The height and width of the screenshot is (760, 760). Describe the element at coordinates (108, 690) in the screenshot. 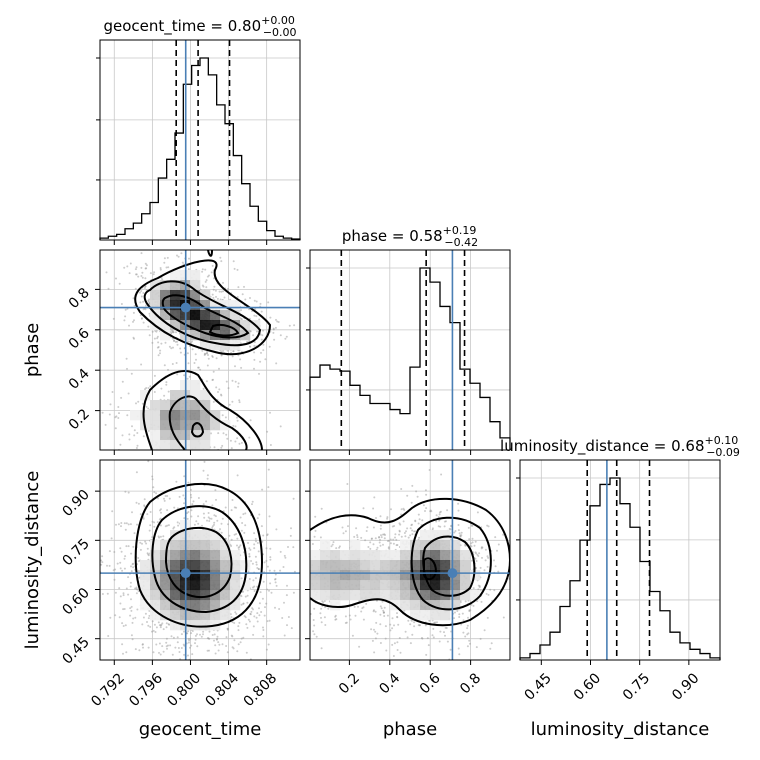

I see `x-tick-label: 0.792` at that location.